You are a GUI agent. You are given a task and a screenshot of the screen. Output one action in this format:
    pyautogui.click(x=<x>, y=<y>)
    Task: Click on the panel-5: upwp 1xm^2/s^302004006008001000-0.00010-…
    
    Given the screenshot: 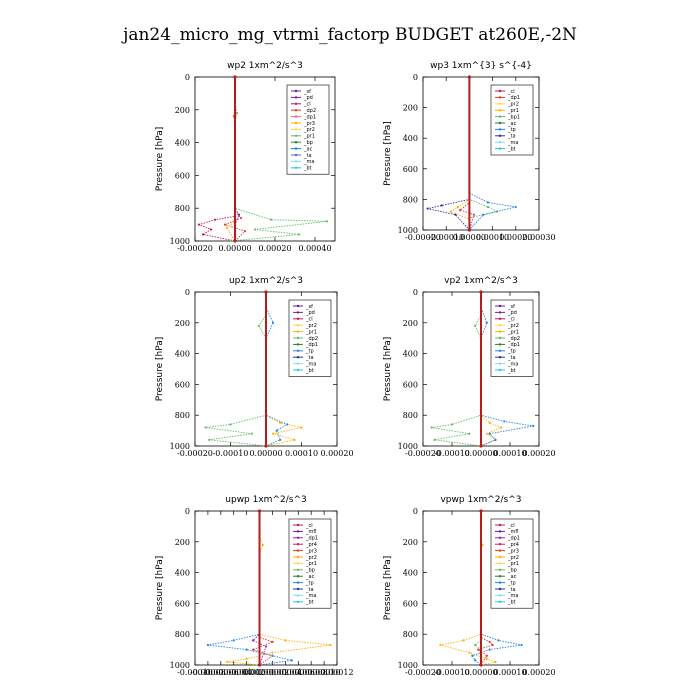 What is the action you would take?
    pyautogui.click(x=254, y=586)
    